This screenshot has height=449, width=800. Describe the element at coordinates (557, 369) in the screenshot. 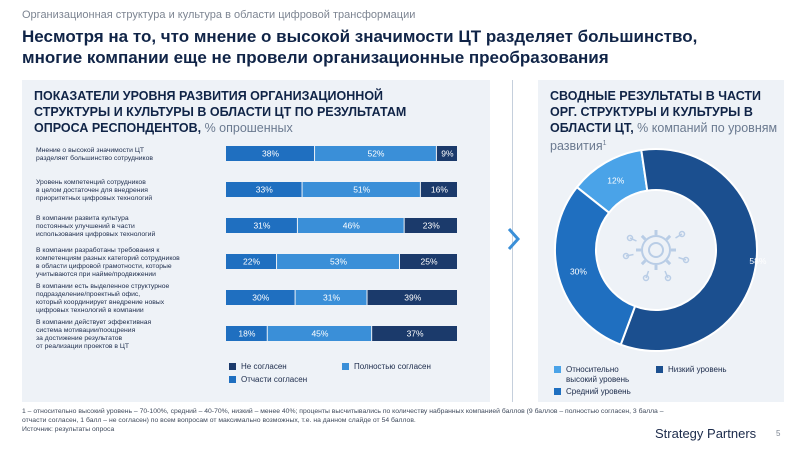

I see `legend-swatch-high` at that location.